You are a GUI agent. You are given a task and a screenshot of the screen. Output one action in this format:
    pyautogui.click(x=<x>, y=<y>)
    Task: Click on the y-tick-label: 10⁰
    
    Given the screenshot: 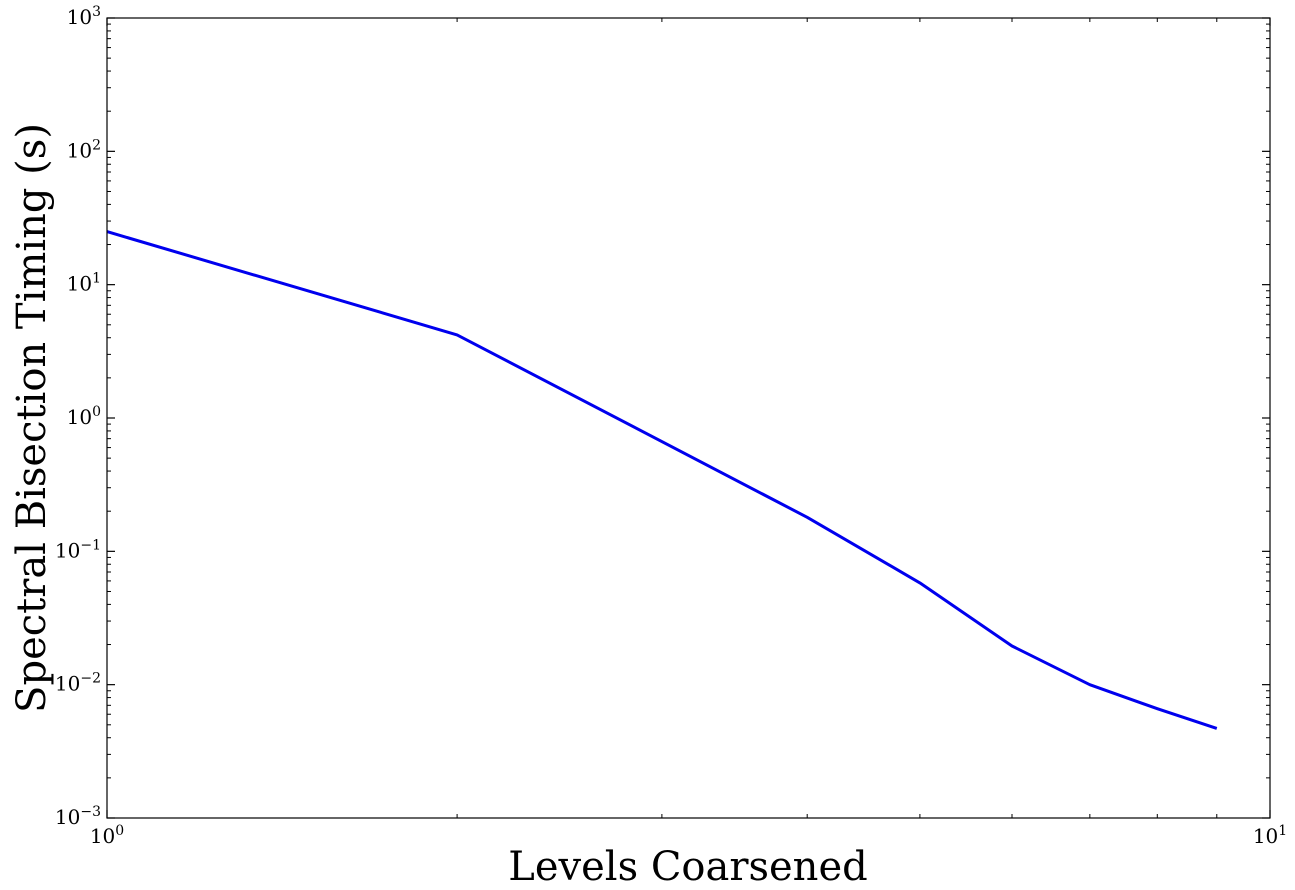 What is the action you would take?
    pyautogui.click(x=84, y=416)
    